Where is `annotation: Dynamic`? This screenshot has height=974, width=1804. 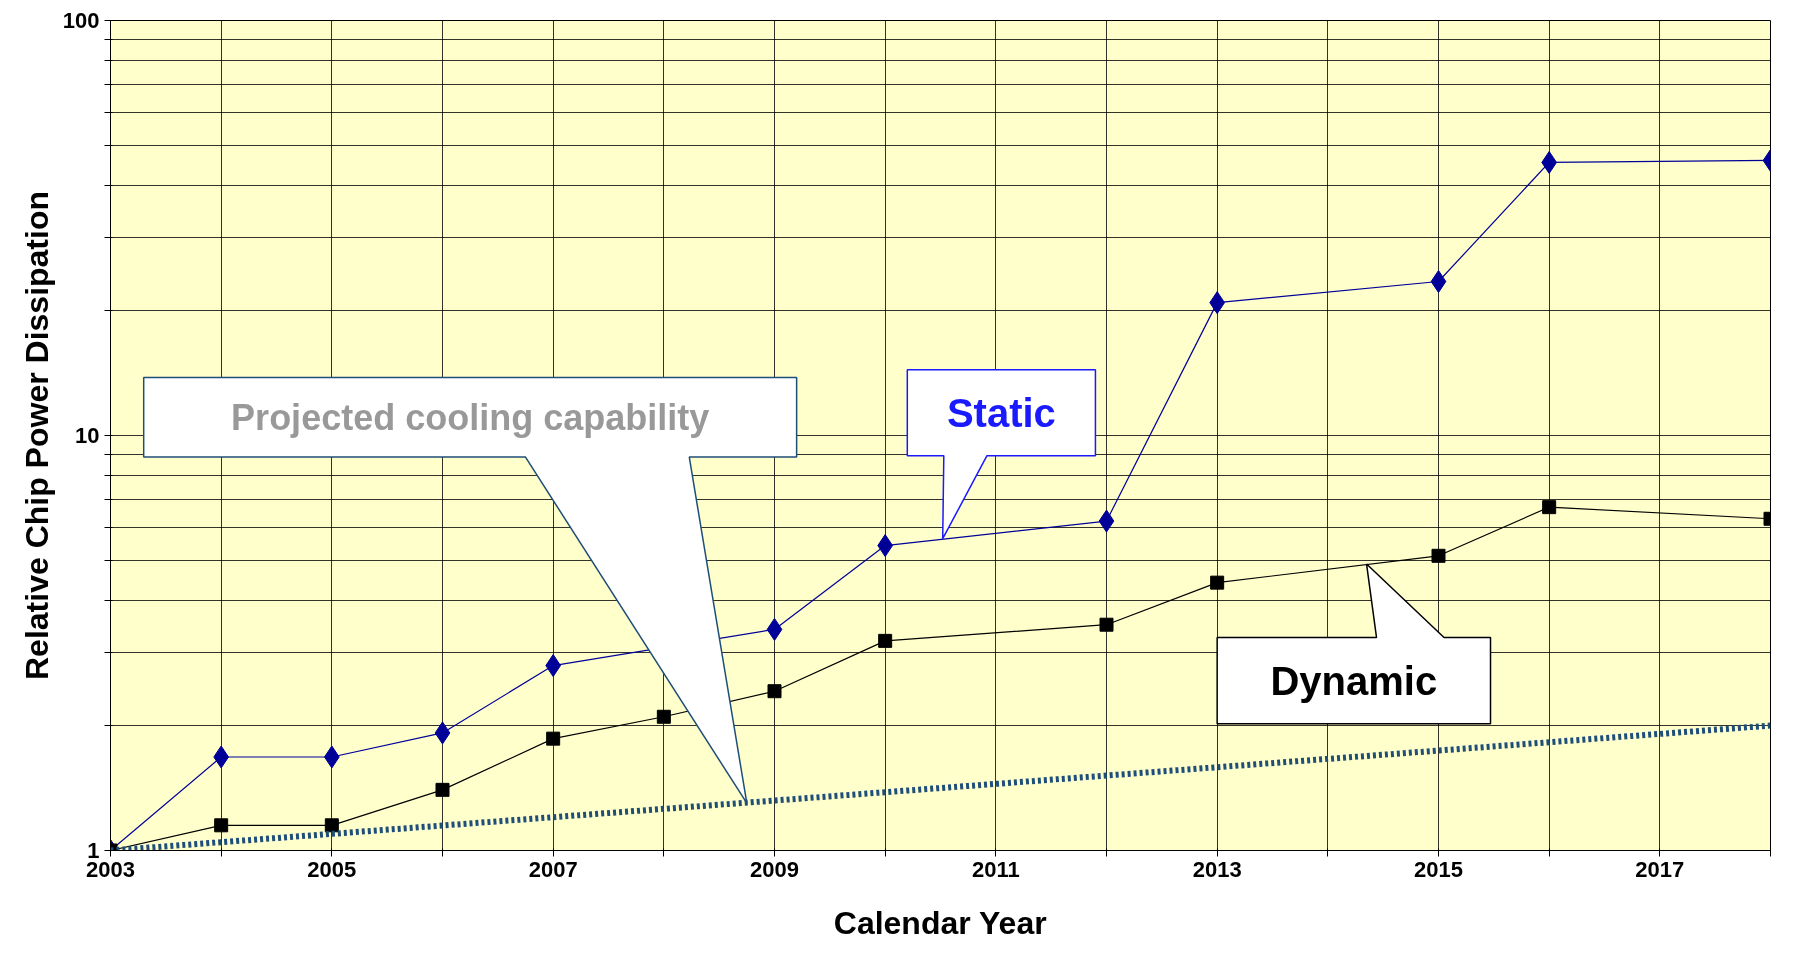
annotation: Dynamic is located at coordinates (1354, 680).